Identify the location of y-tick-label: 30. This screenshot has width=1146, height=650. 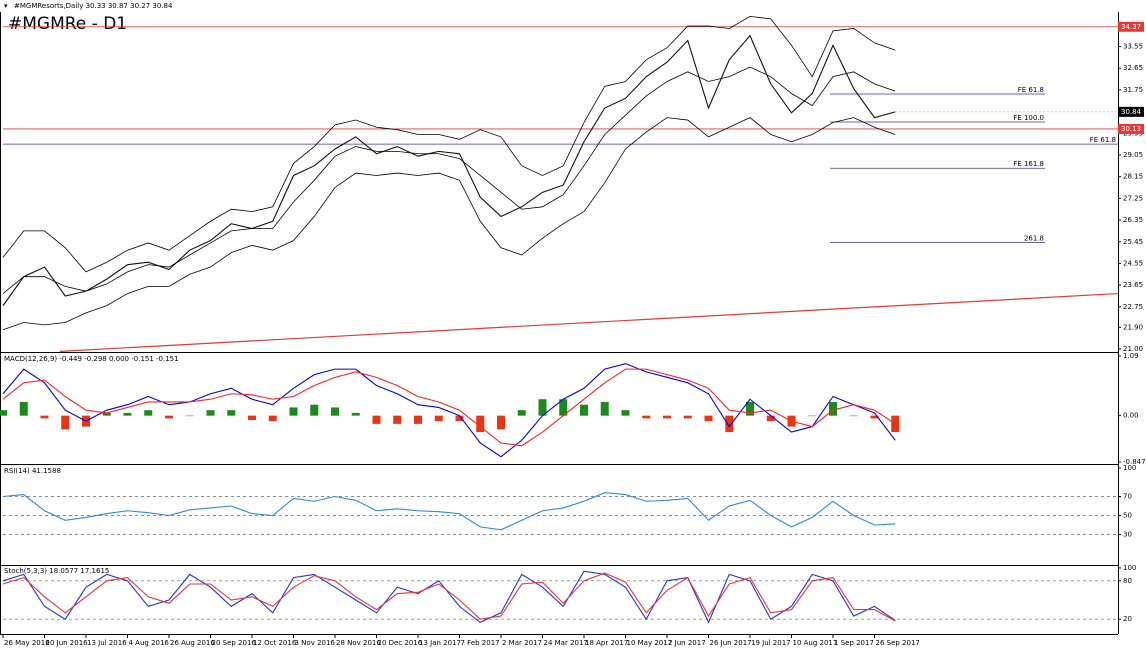
(1127, 535).